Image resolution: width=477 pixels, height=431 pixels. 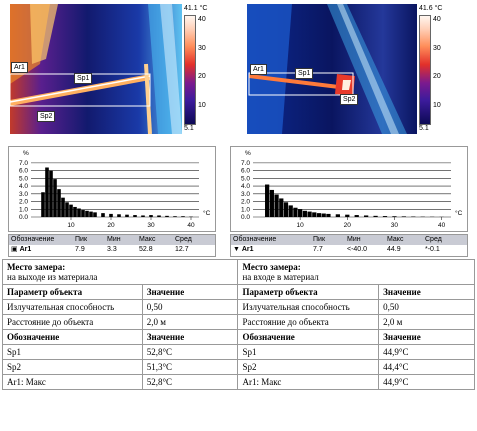 I want to click on sp1-value-left: 52,8°C, so click(x=190, y=352).